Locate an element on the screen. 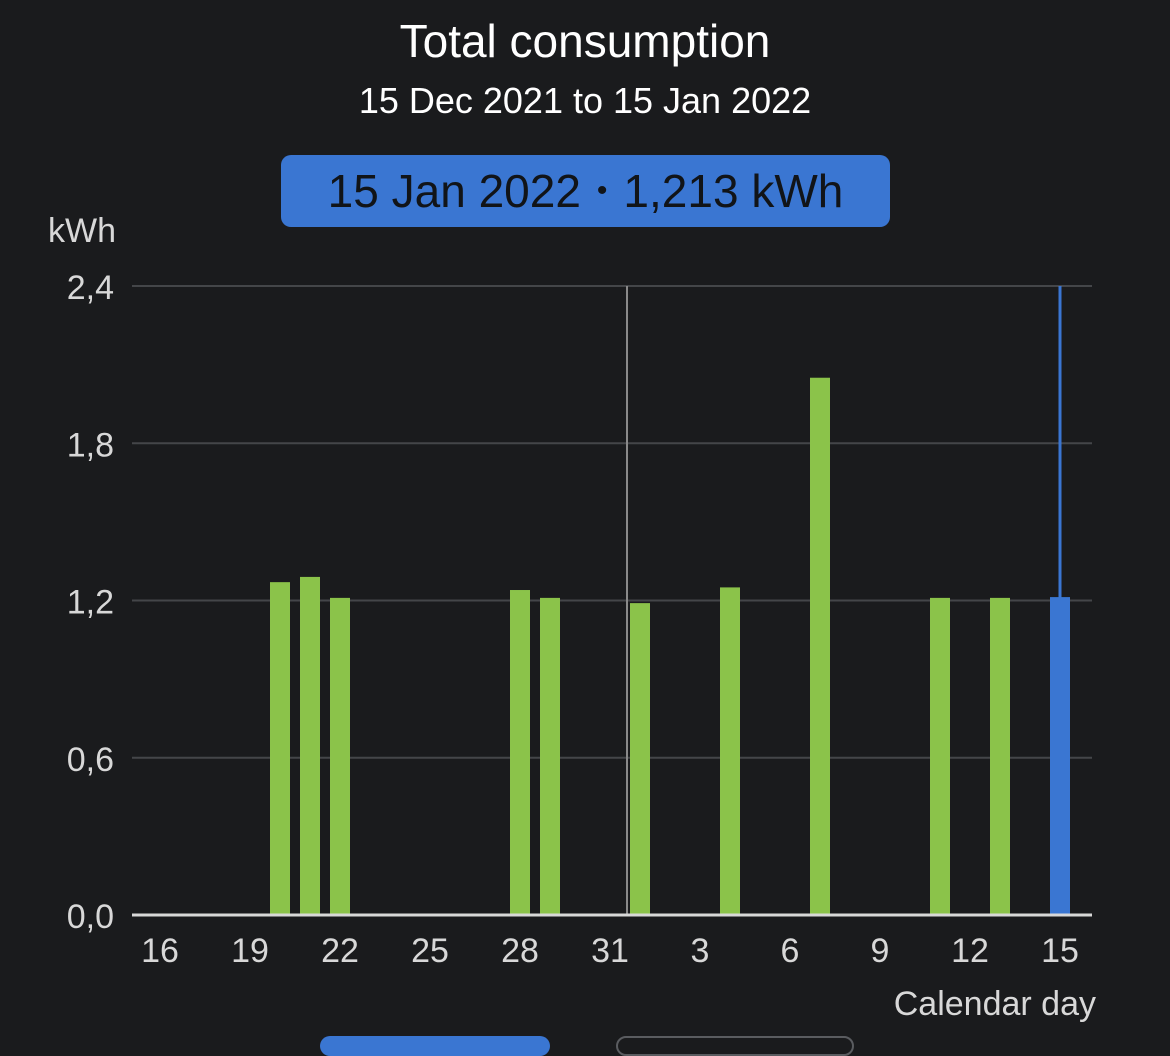 Image resolution: width=1170 pixels, height=1056 pixels. selected-bar is located at coordinates (1060, 756).